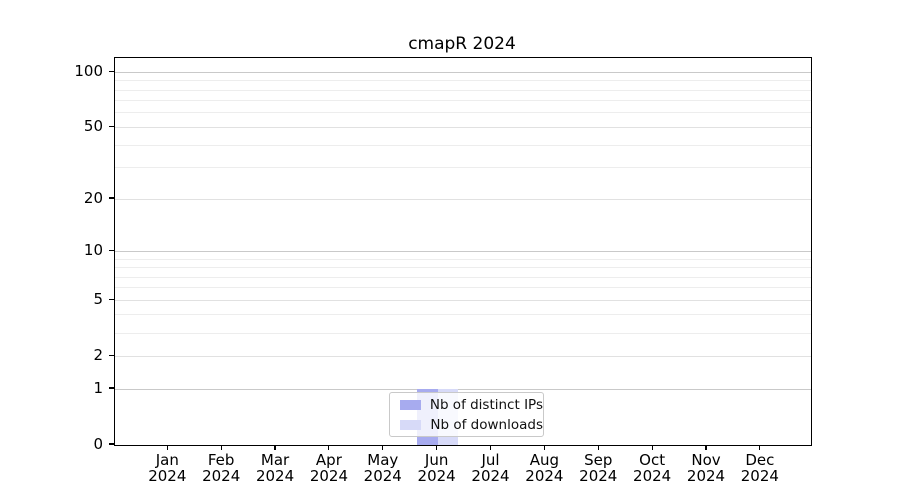 The height and width of the screenshot is (500, 900). I want to click on x-tick-label-jun-2024: Jun 2024, so click(436, 468).